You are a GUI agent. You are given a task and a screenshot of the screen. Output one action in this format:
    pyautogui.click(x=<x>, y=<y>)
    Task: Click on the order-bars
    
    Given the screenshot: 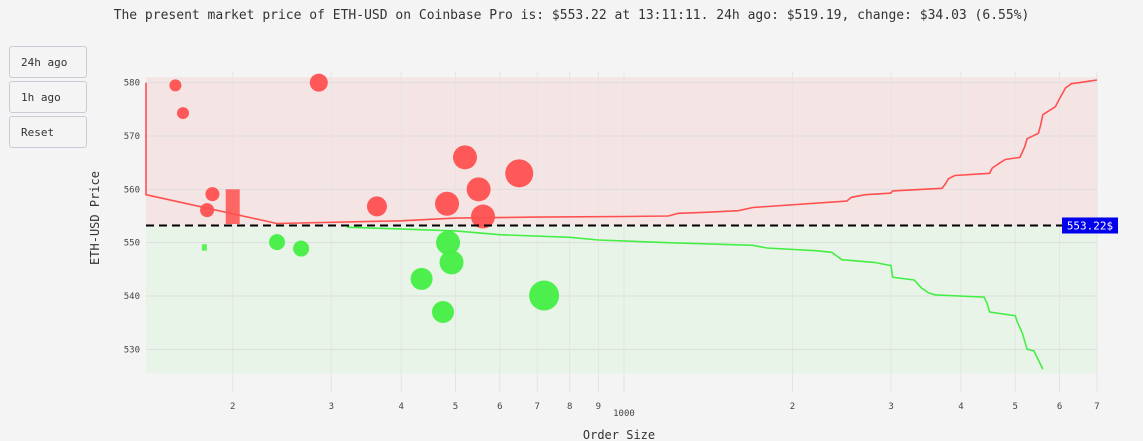 What is the action you would take?
    pyautogui.click(x=220, y=220)
    